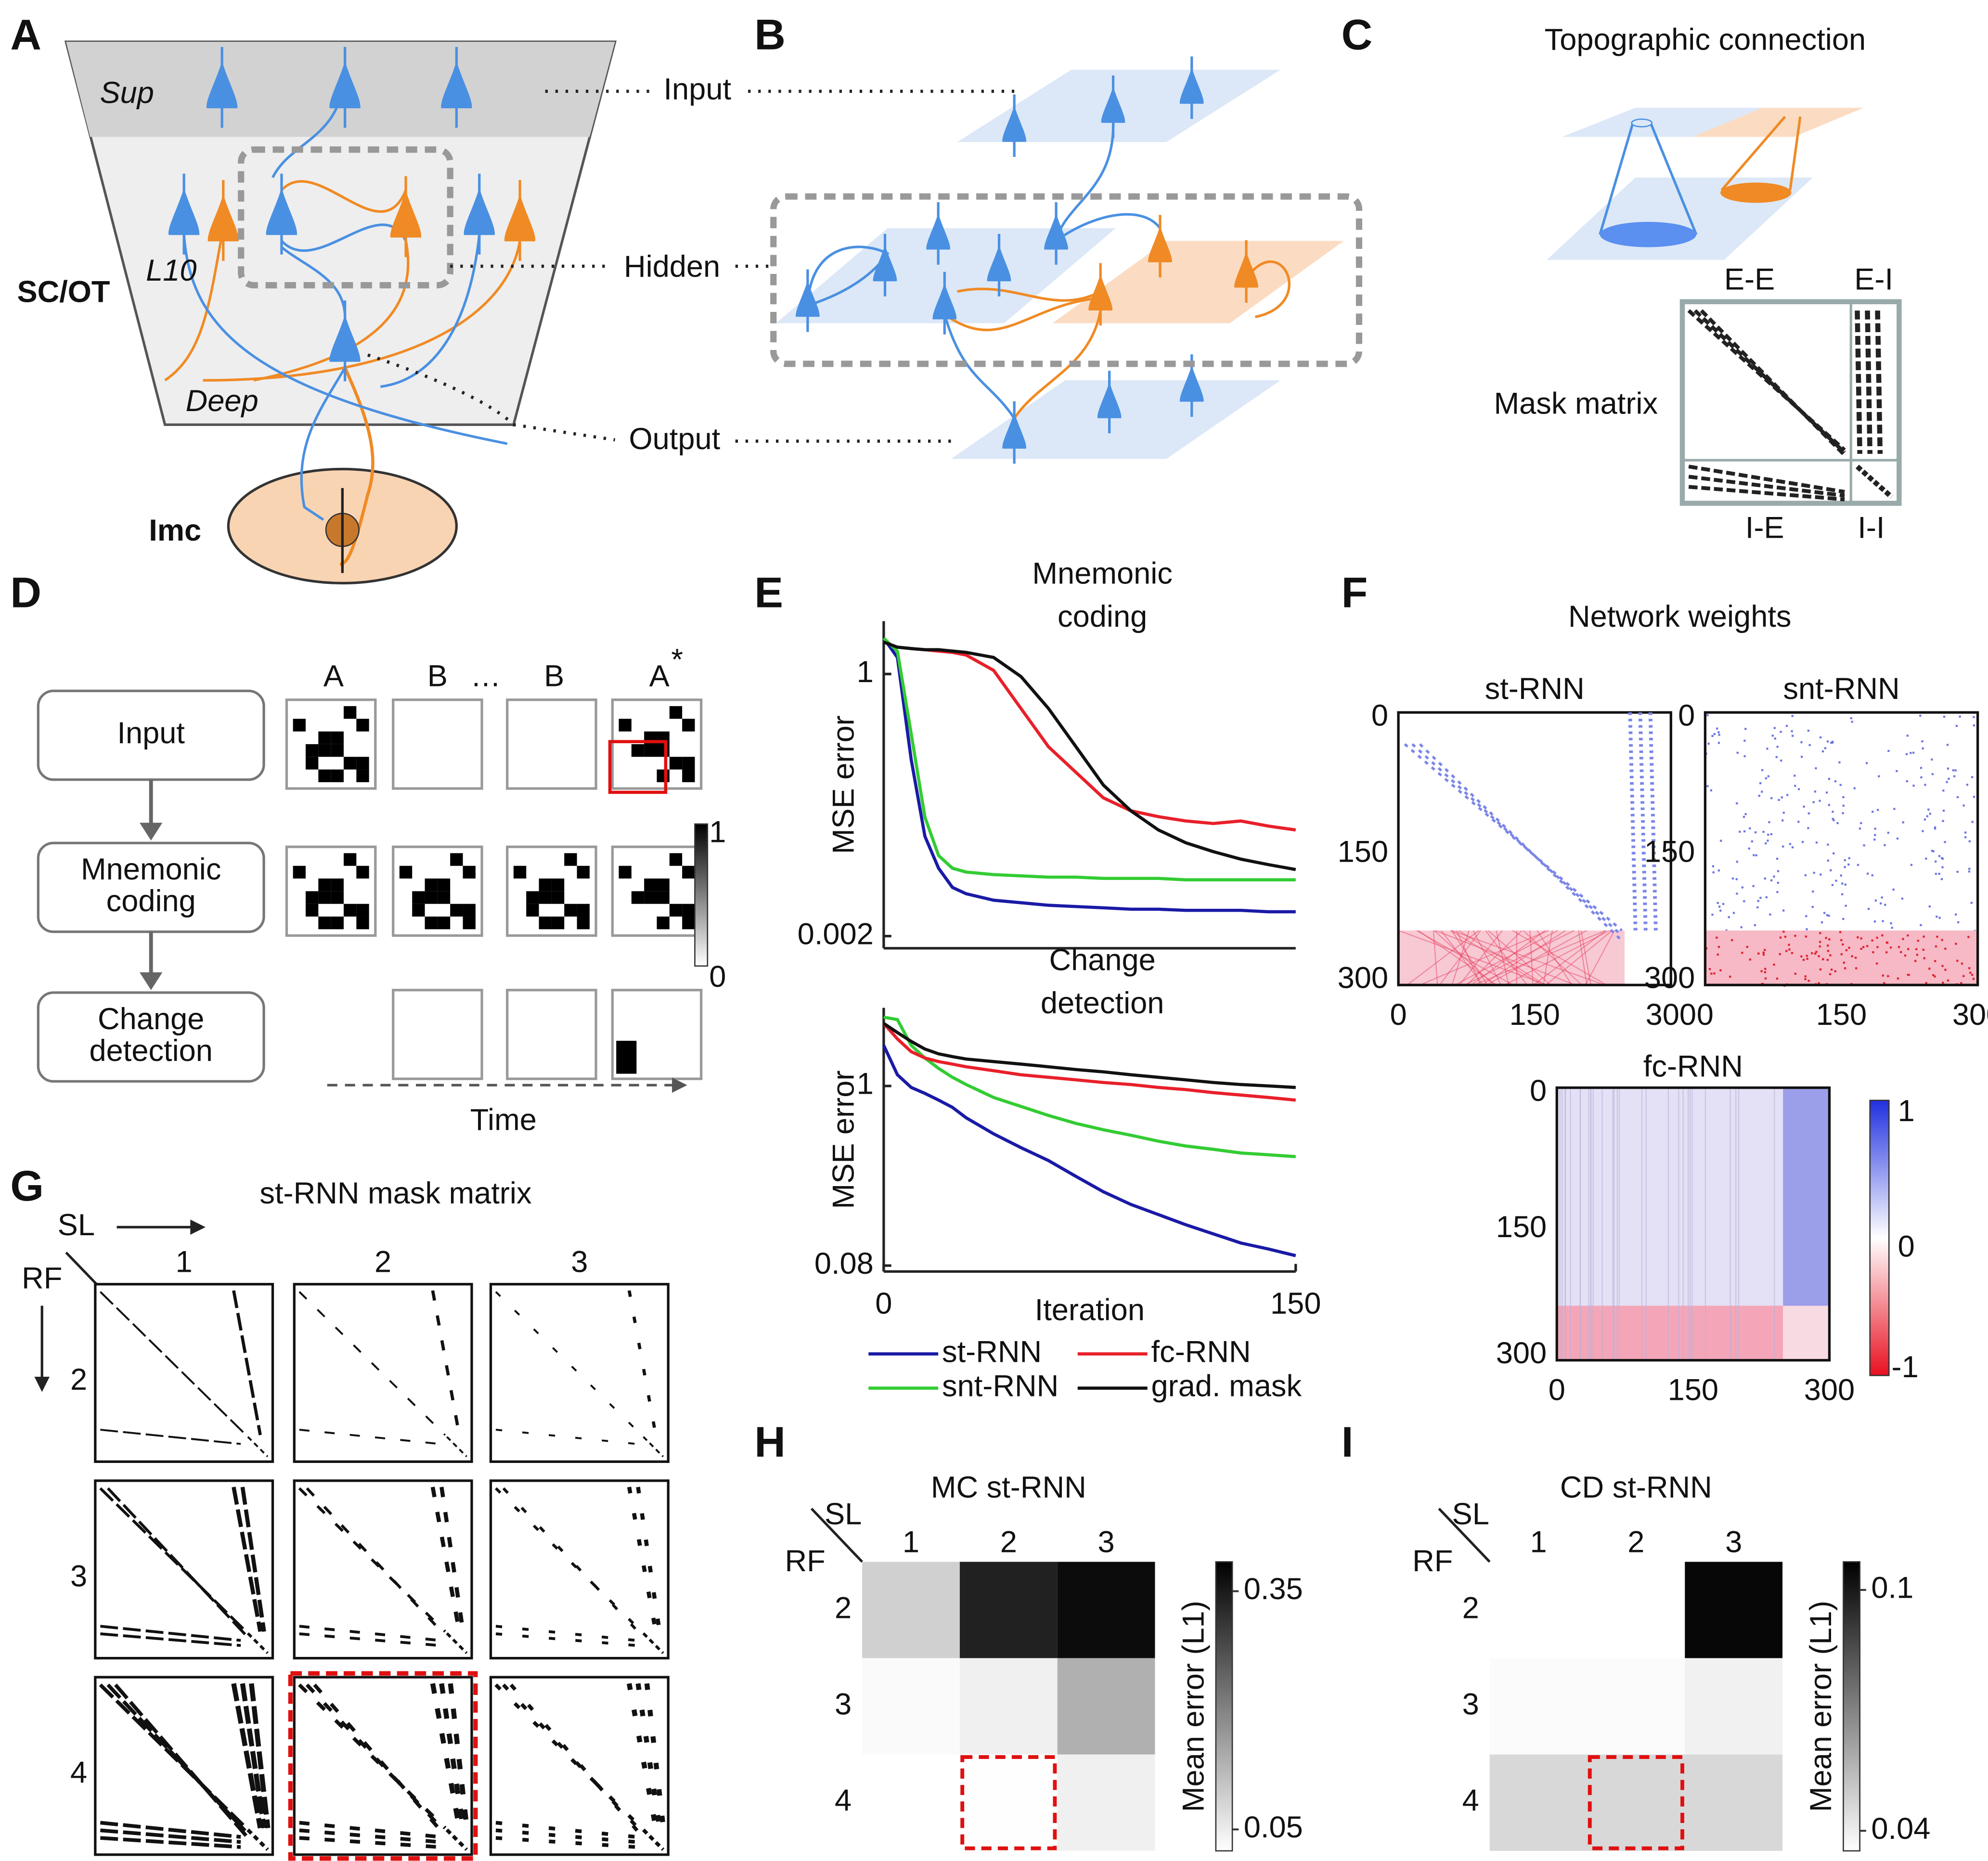  What do you see at coordinates (911, 1802) in the screenshot?
I see `heat-cell` at bounding box center [911, 1802].